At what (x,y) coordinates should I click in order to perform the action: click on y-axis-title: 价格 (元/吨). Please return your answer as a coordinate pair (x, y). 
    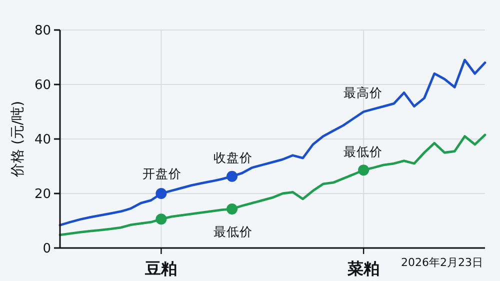
    Looking at the image, I should click on (18, 139).